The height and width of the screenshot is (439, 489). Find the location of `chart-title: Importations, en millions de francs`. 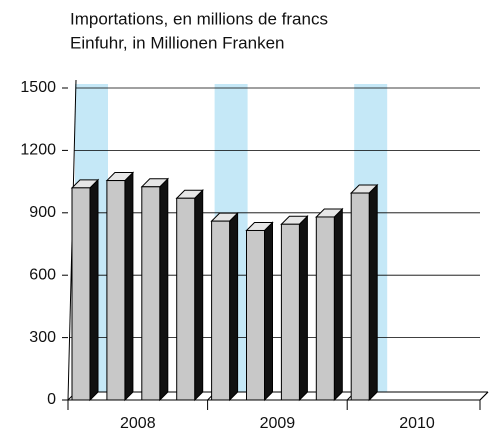

chart-title: Importations, en millions de francs is located at coordinates (199, 18).